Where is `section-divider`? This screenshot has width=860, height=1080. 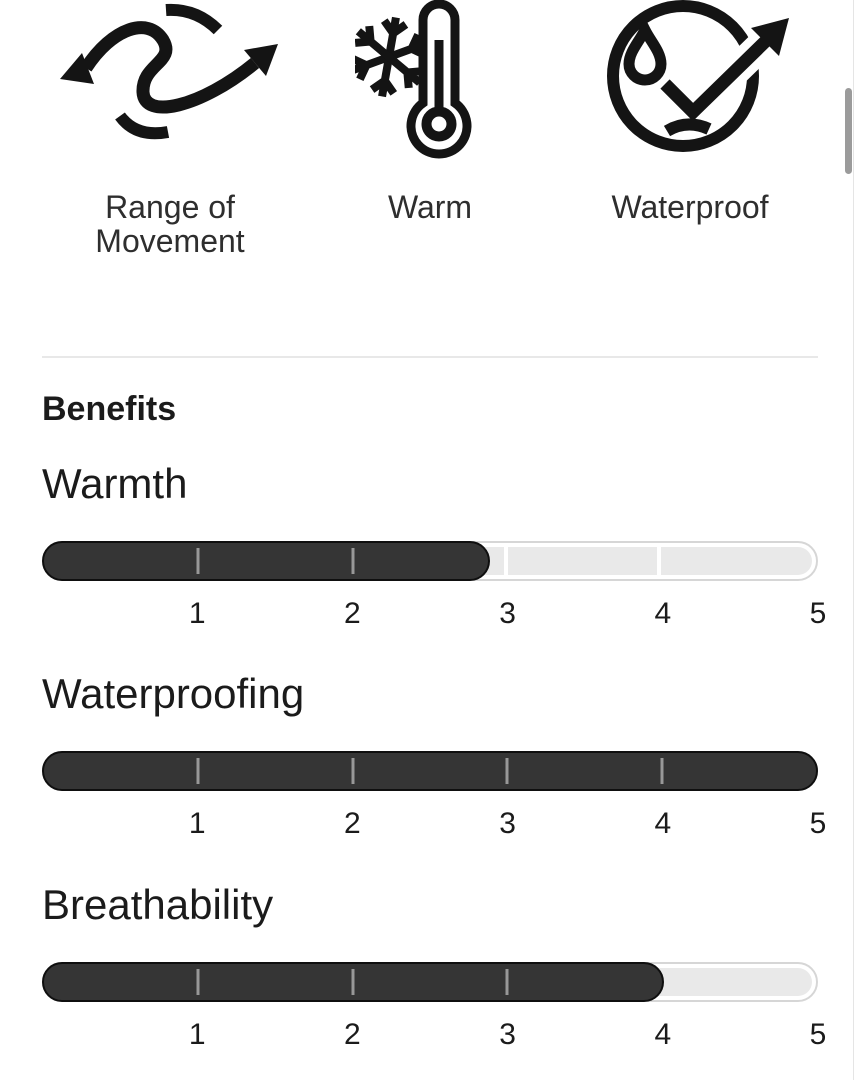 section-divider is located at coordinates (430, 357).